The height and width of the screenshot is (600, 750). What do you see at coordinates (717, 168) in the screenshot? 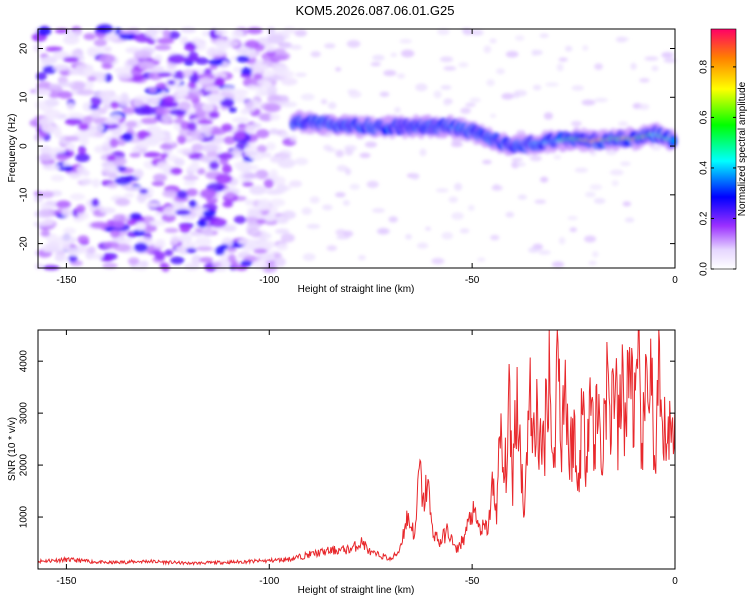
I see `colorbar-ticks: 0.0 0.2 0.4 0.6 0.8` at bounding box center [717, 168].